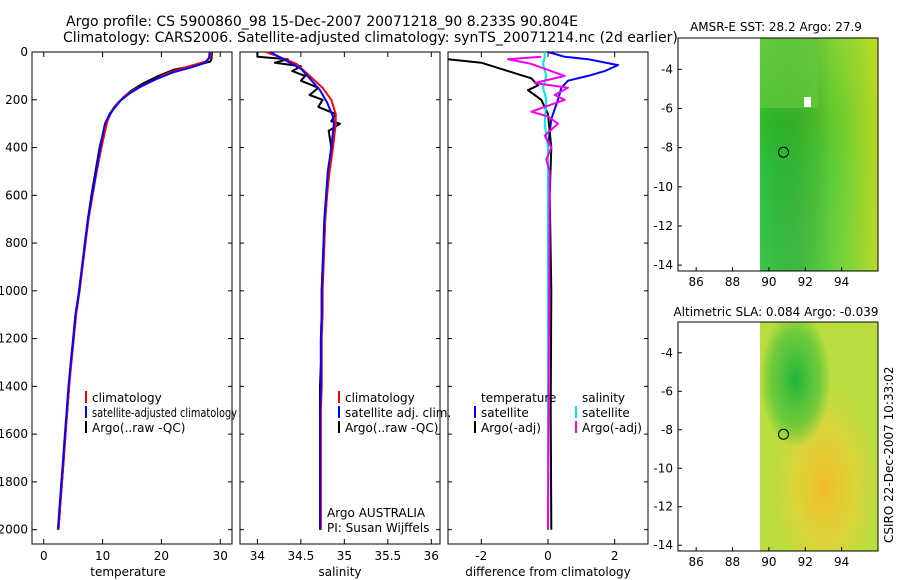  I want to click on csiro-timestamp: CSIRO 22-Dec-2007 10:33:02, so click(889, 454).